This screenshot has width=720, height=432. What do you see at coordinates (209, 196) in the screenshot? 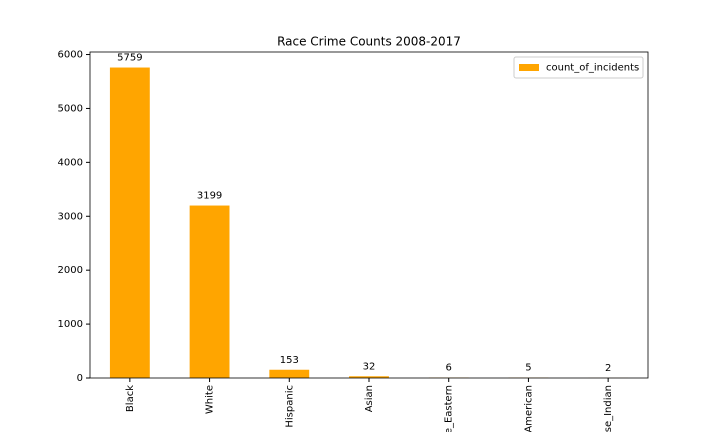
I see `value-label: 3199` at bounding box center [209, 196].